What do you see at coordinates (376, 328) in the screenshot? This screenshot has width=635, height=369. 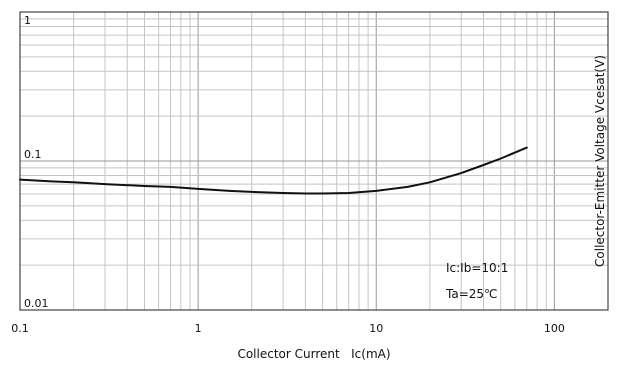 I see `x-tick-label: 10` at bounding box center [376, 328].